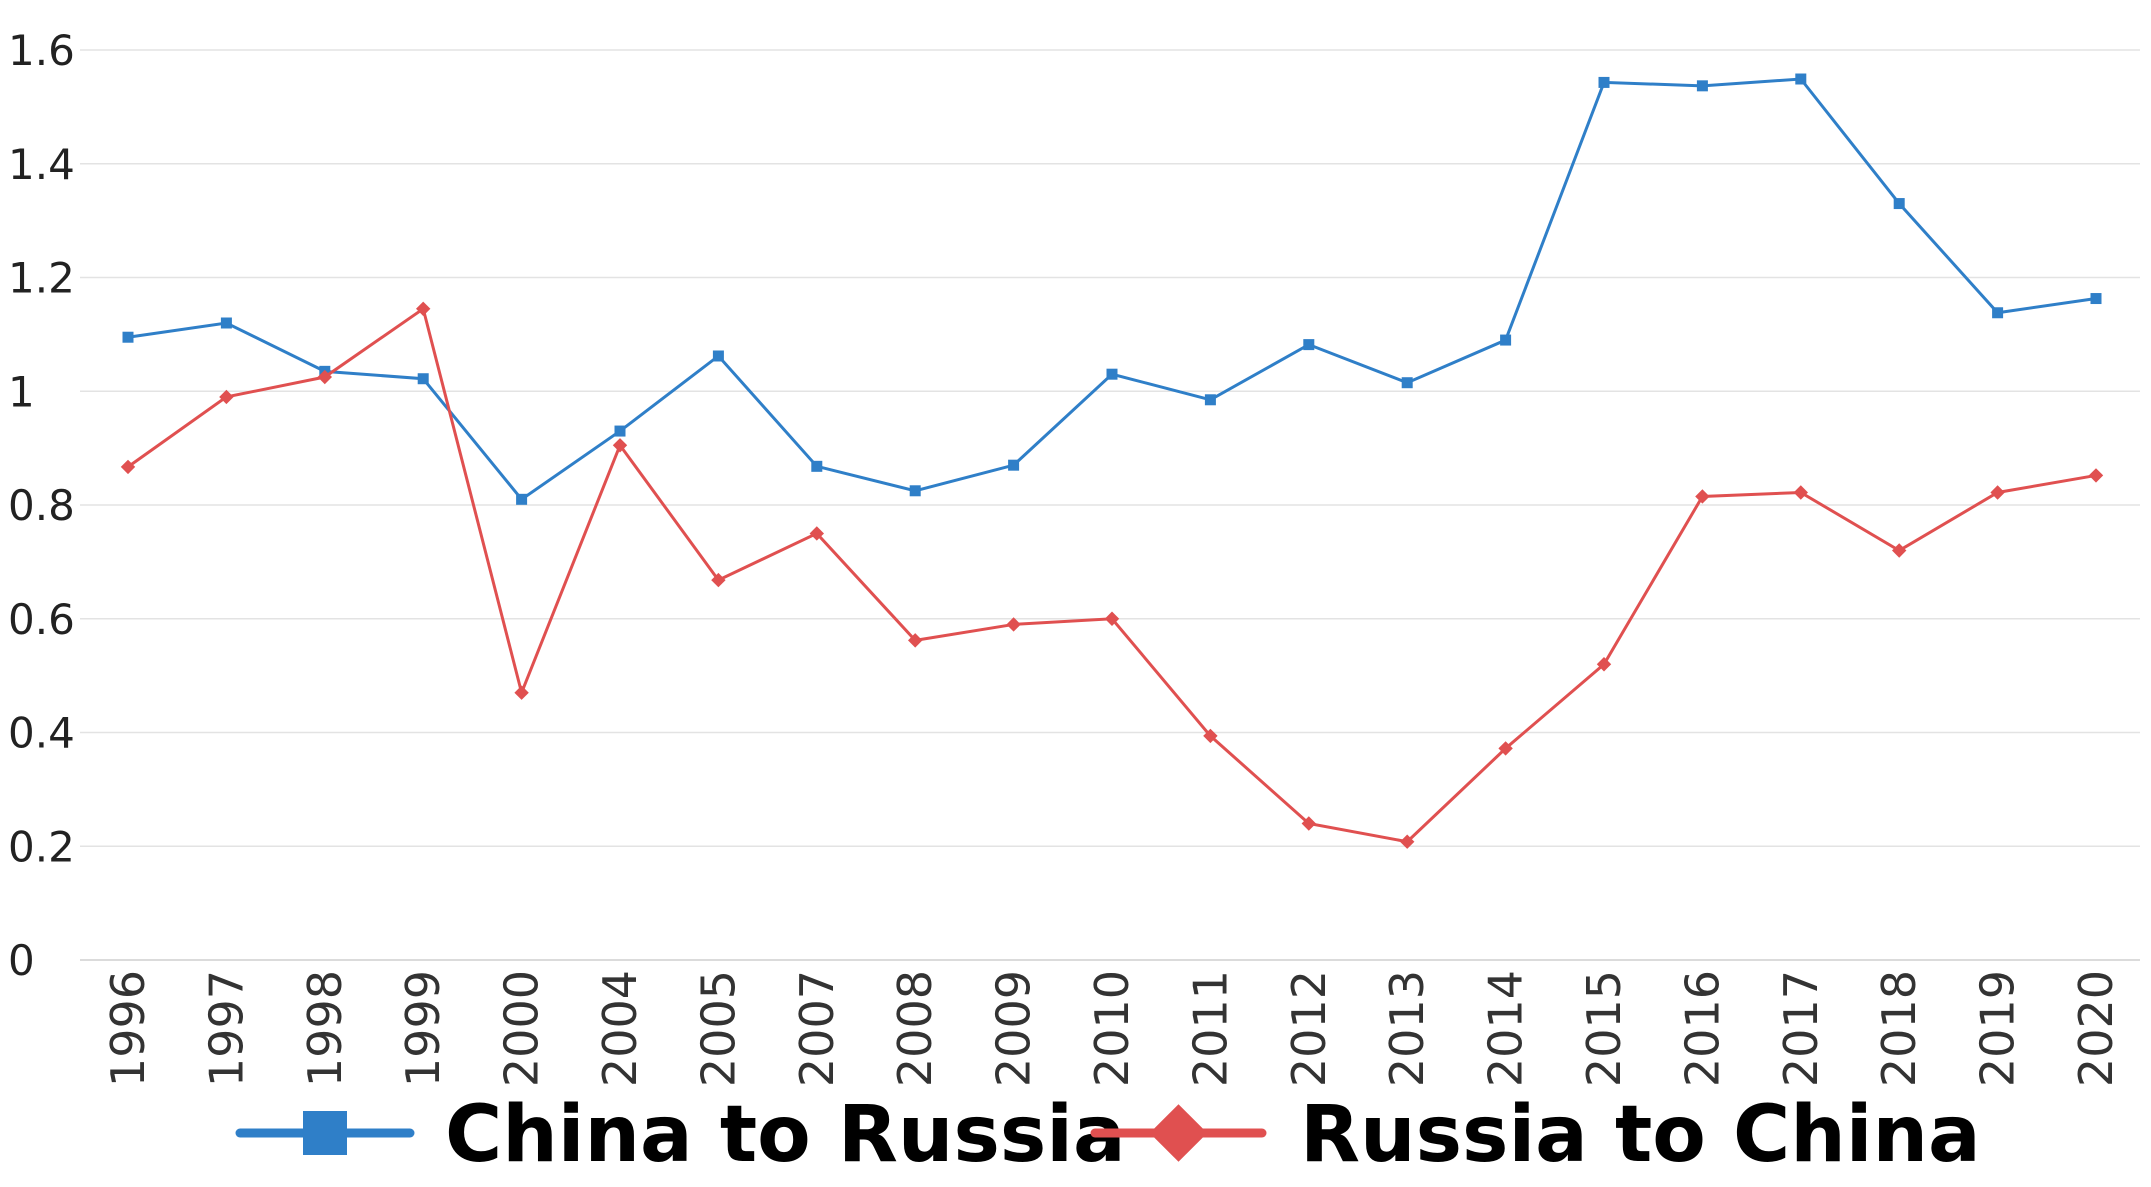 This screenshot has height=1187, width=2151. What do you see at coordinates (817, 1028) in the screenshot?
I see `x-tick-label: 2007` at bounding box center [817, 1028].